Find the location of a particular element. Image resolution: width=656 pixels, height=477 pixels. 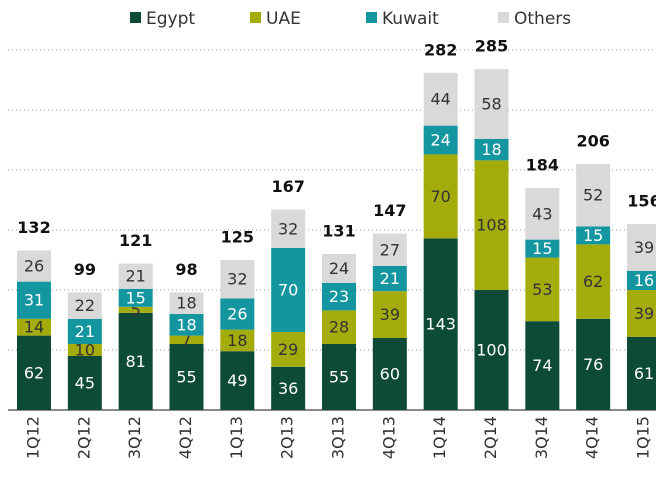

total-label: 132 is located at coordinates (33, 227).